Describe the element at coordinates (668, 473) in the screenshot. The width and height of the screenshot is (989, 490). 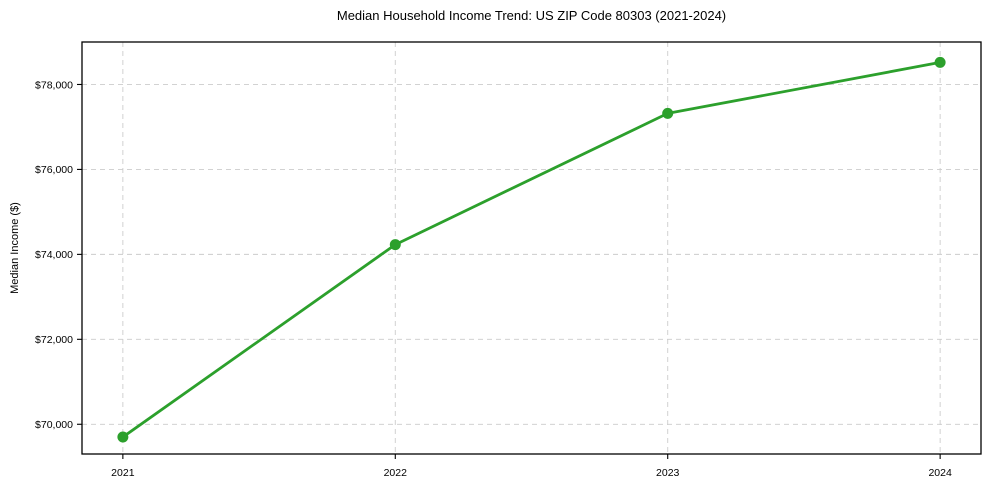
I see `x-tick-label: 2023` at that location.